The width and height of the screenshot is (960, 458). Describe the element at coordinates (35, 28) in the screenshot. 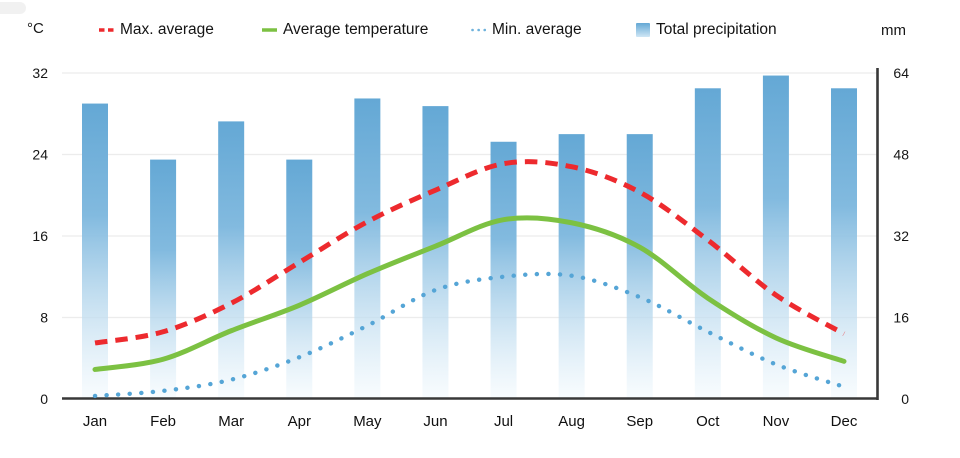

I see `left-axis-unit-label: °C` at that location.